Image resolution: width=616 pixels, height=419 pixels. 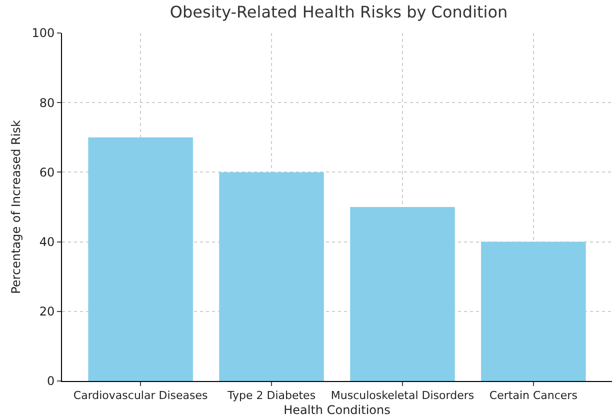 I want to click on y-tick-label: 100, so click(x=43, y=33).